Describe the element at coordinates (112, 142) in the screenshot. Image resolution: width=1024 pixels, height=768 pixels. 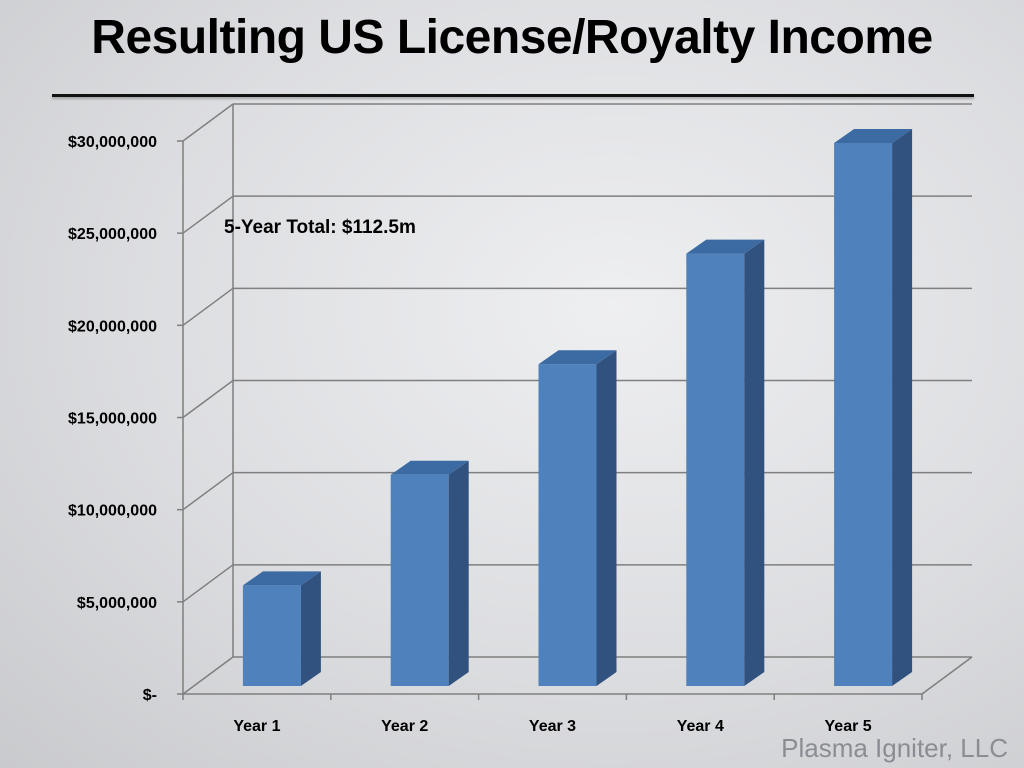
I see `y-tick-label: $30,000,000` at that location.